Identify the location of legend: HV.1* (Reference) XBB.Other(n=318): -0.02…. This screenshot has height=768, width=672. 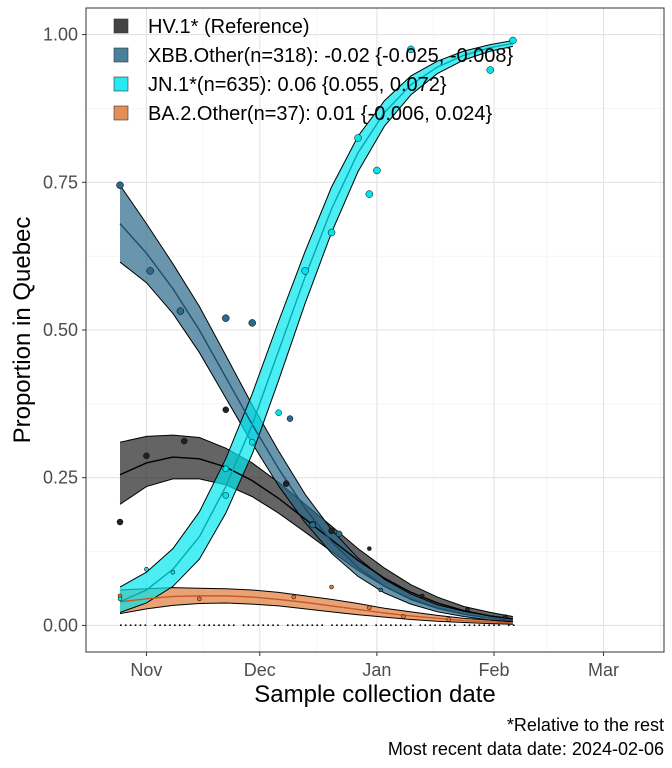
(313, 70).